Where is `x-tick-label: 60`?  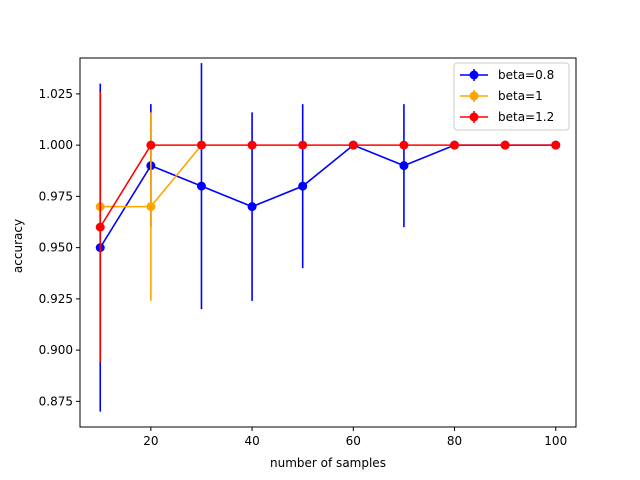
x-tick-label: 60 is located at coordinates (353, 441).